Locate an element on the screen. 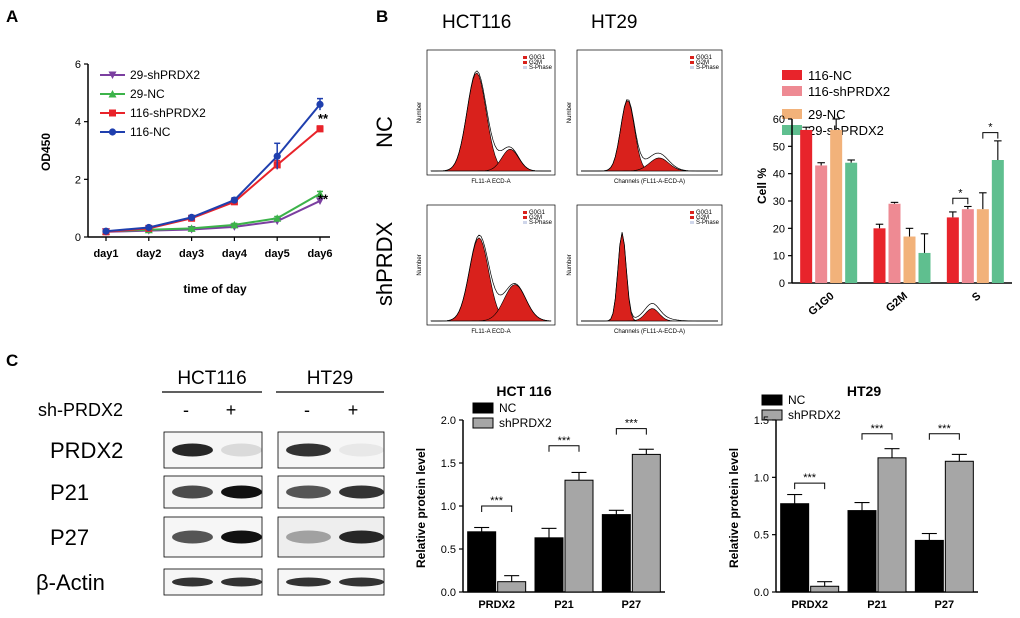 The image size is (1020, 618). panel-label-c: C is located at coordinates (12, 360).